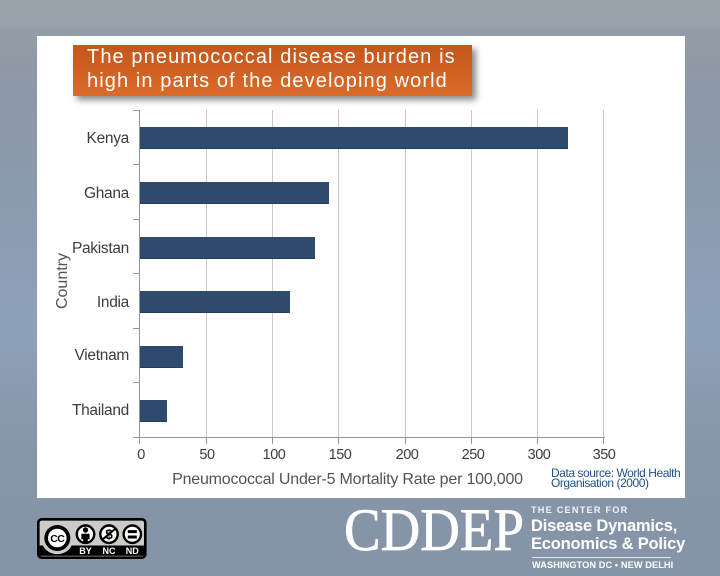  What do you see at coordinates (434, 530) in the screenshot?
I see `svg-text: CDDEP` at bounding box center [434, 530].